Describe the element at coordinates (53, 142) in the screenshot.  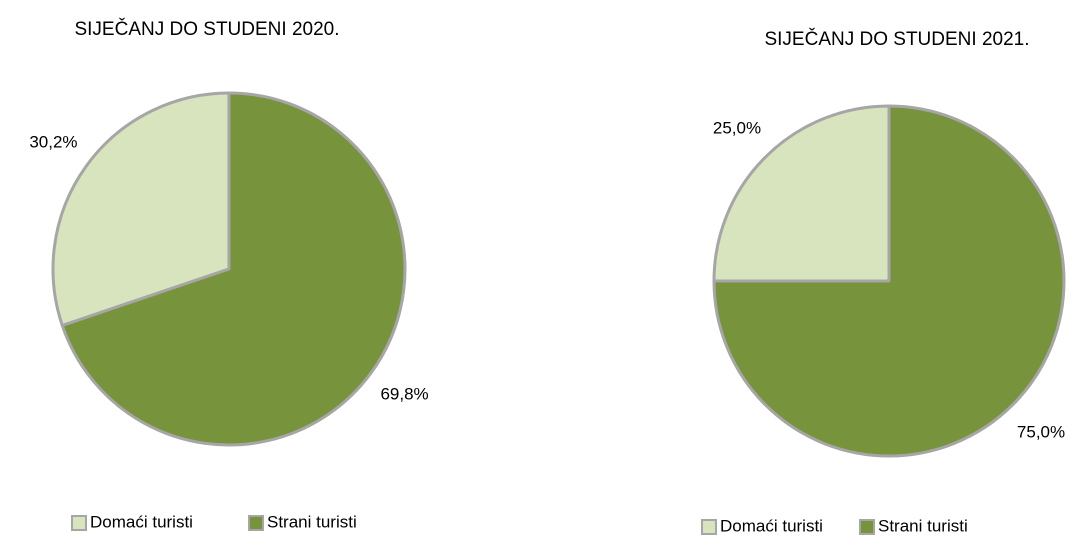
I see `data-label: 30,2%` at that location.